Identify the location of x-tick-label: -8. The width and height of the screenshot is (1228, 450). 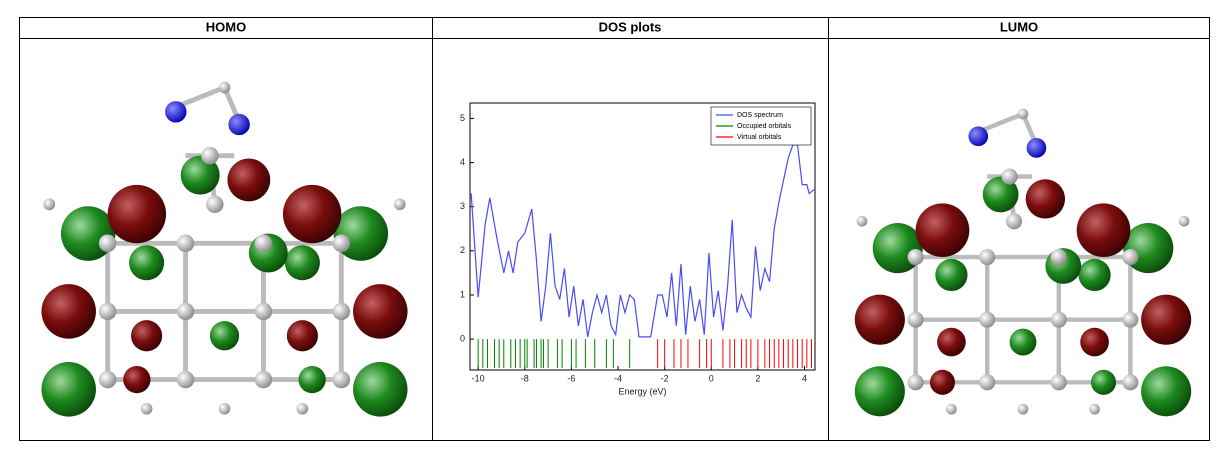
(525, 378).